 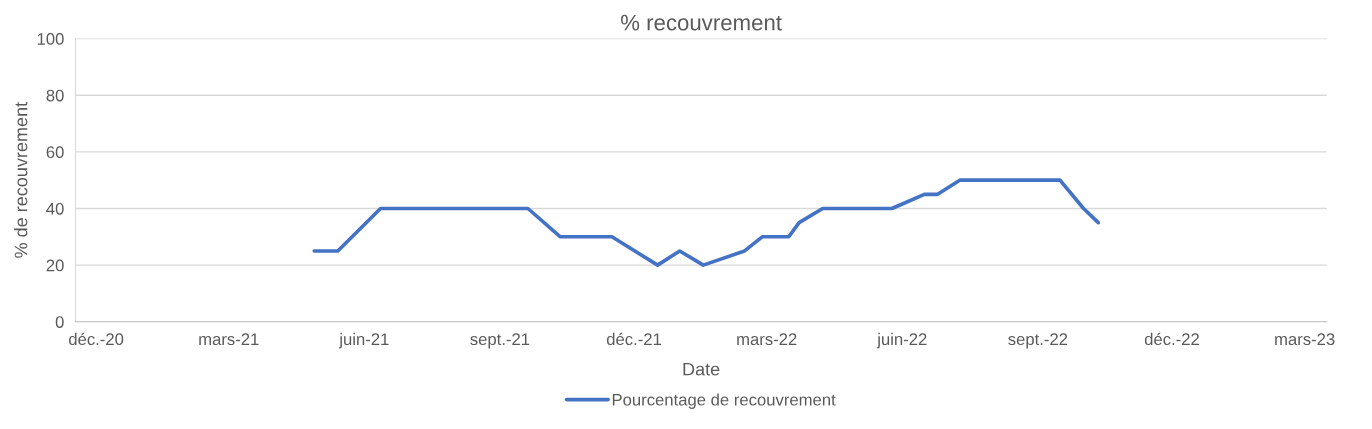 What do you see at coordinates (901, 340) in the screenshot?
I see `x-tick-label: juin-22` at bounding box center [901, 340].